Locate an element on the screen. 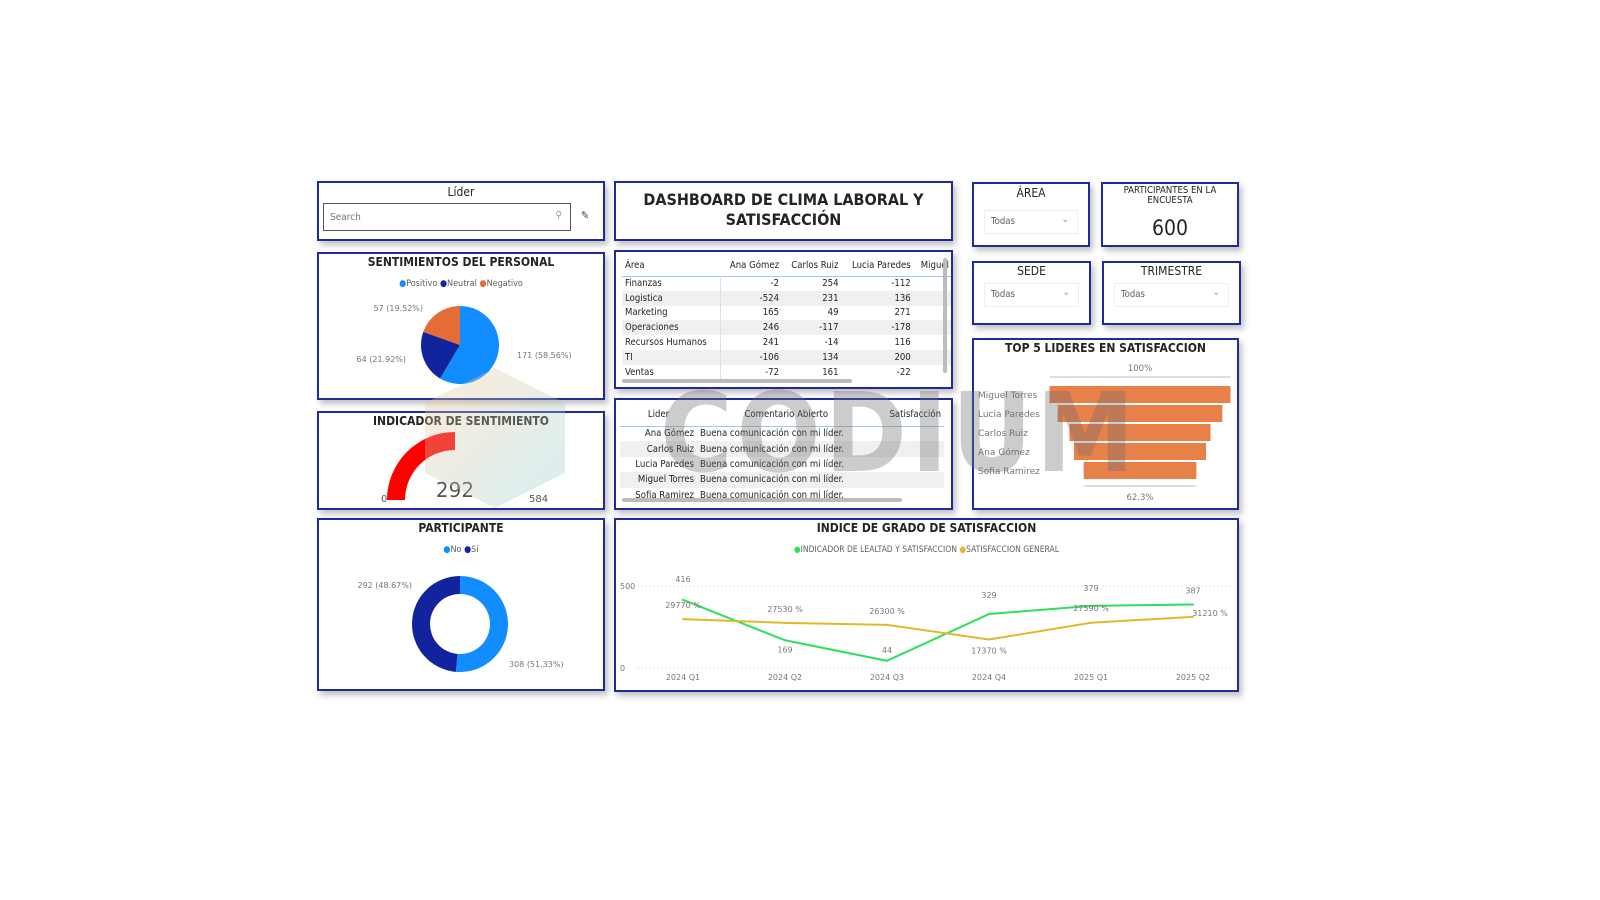 This screenshot has height=900, width=1600. comment-leader-cell: Carlos Ruiz is located at coordinates (670, 449).